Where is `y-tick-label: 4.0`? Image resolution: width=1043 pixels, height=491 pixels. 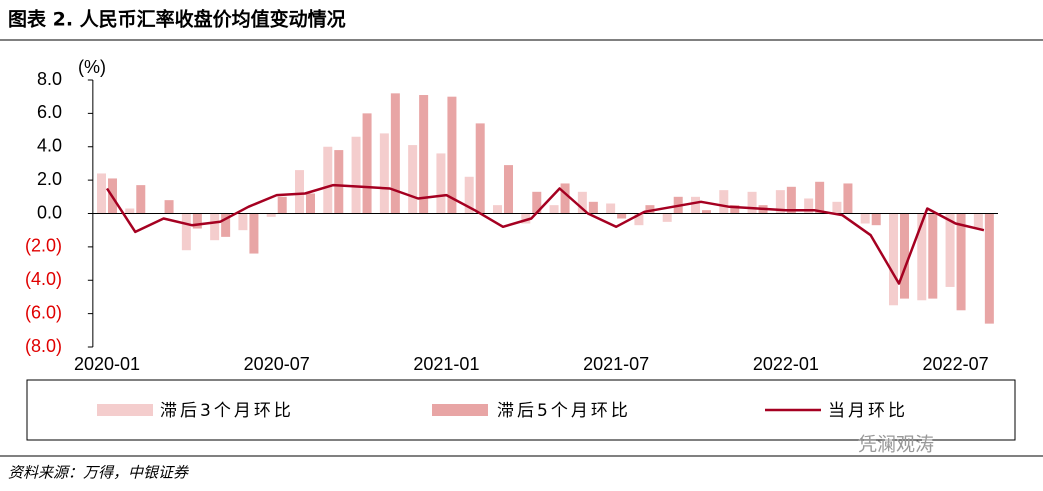
y-tick-label: 4.0 is located at coordinates (49, 146).